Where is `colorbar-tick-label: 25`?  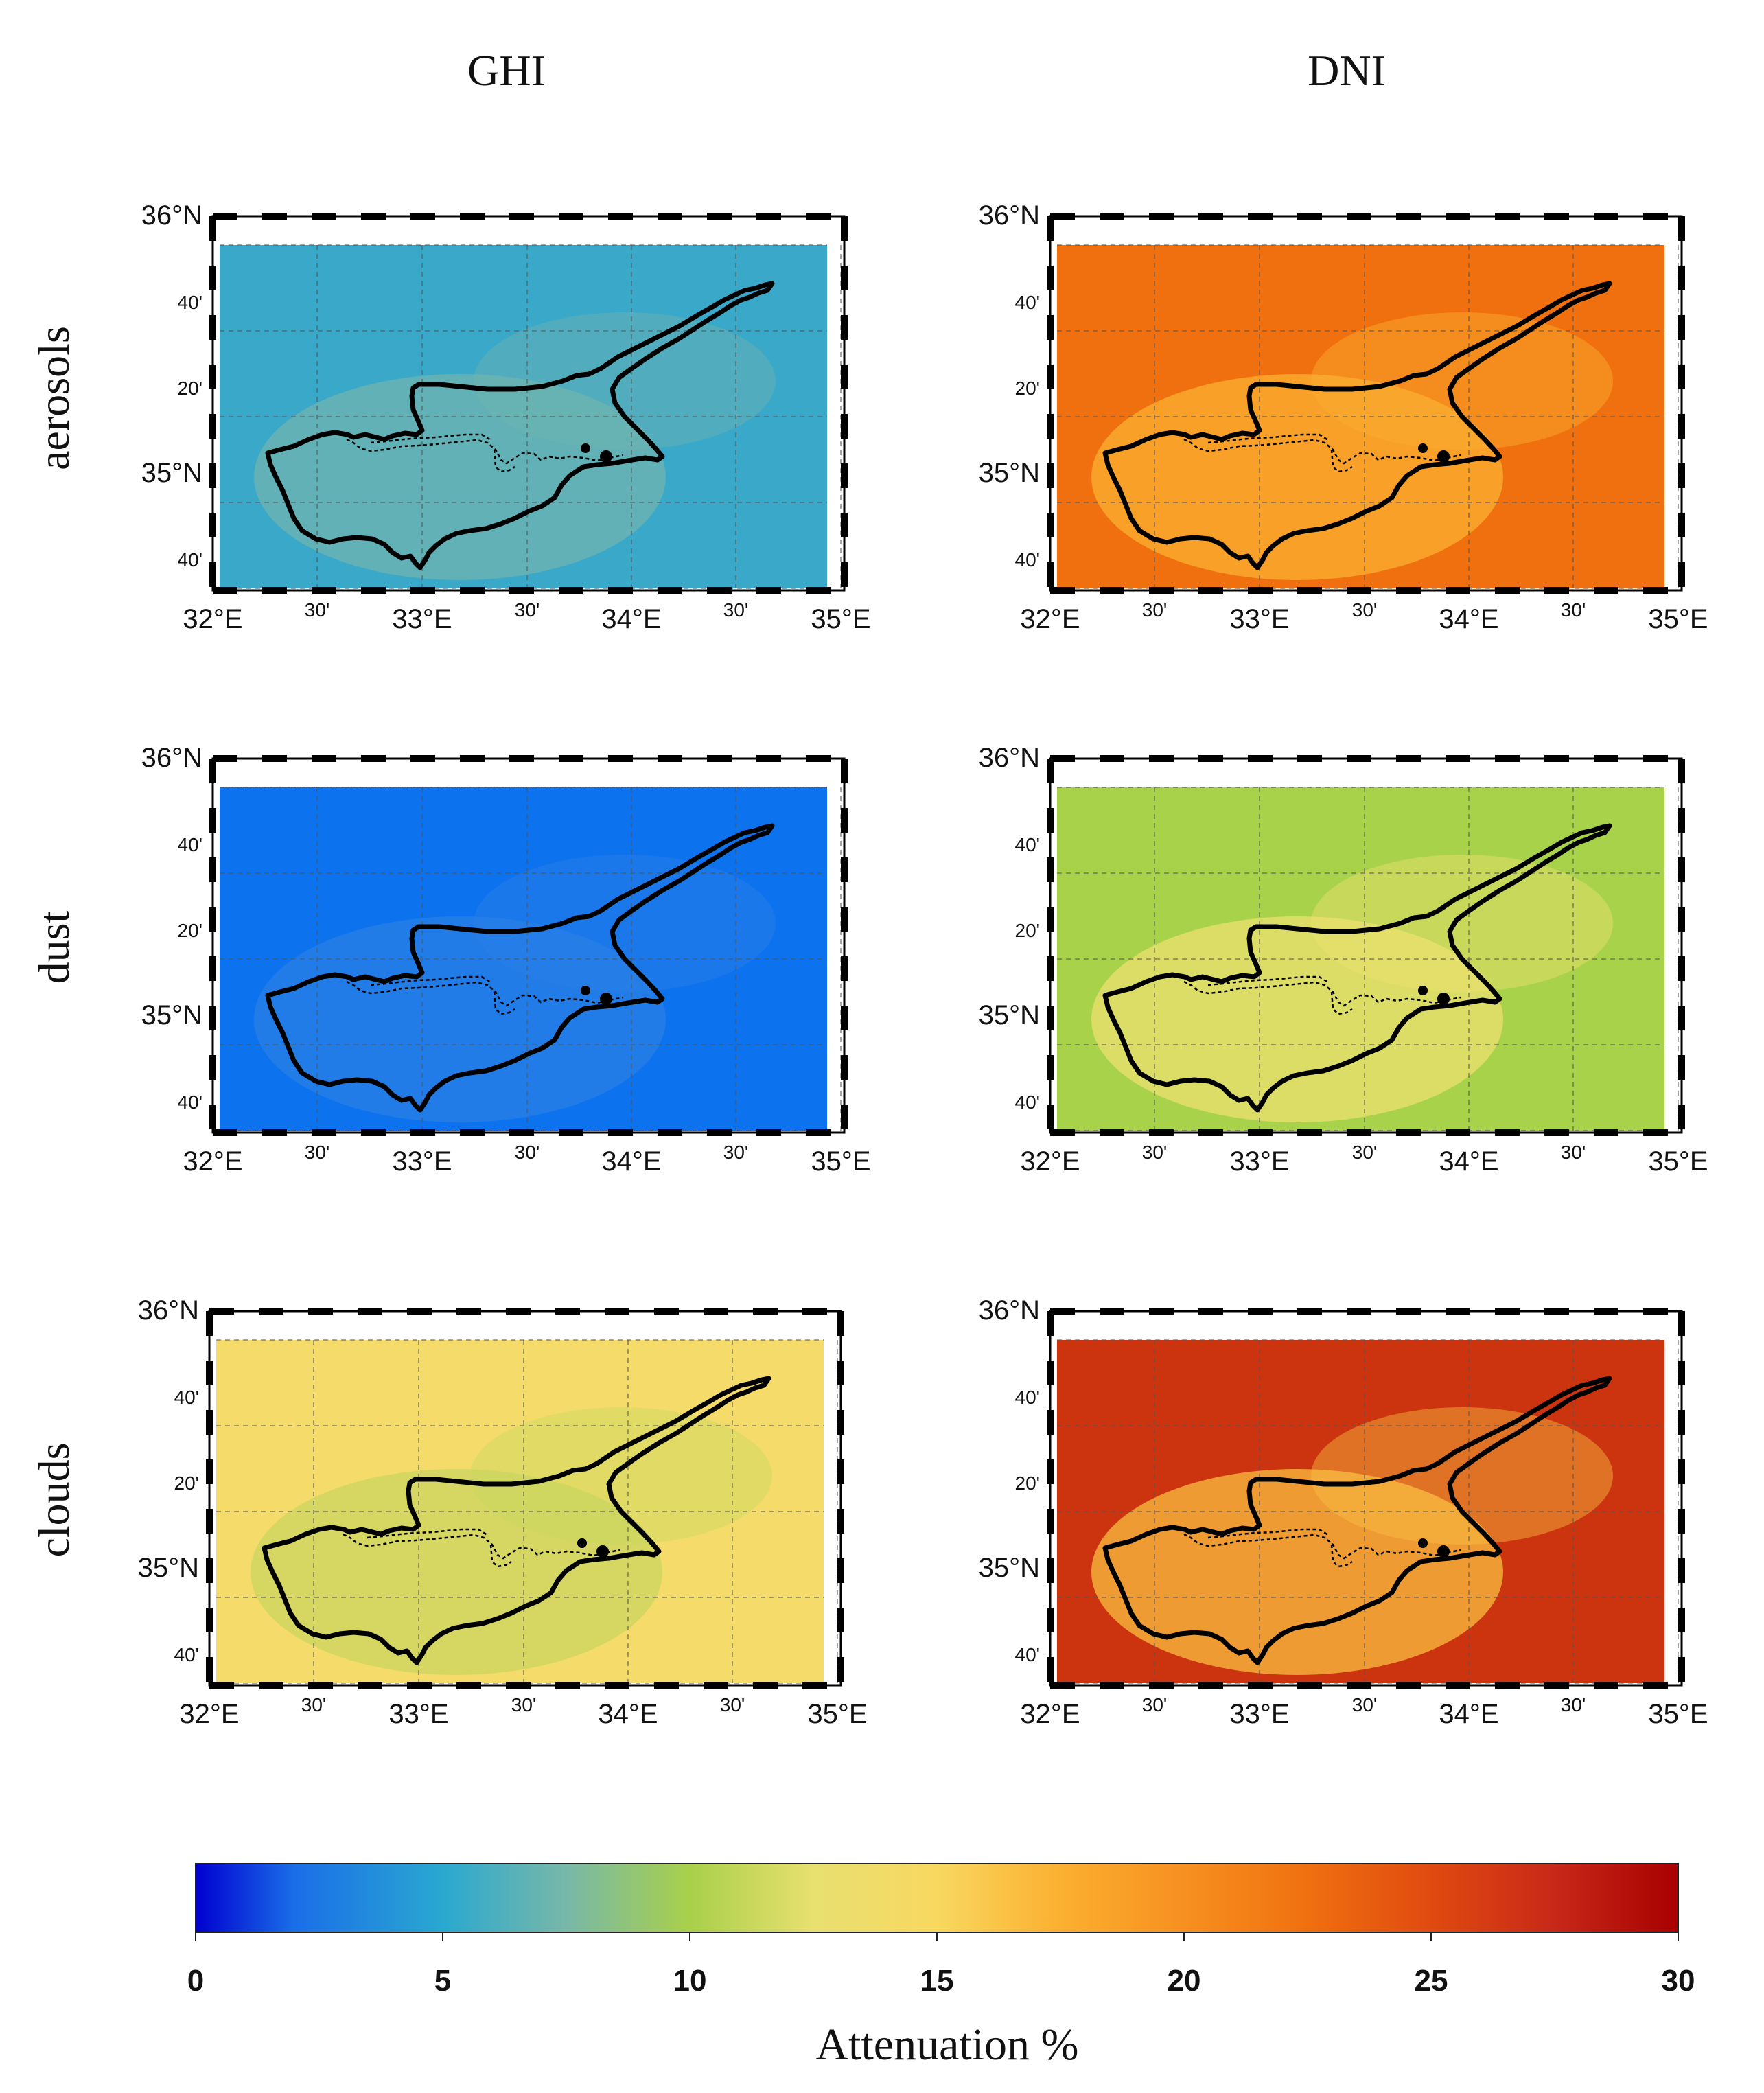 colorbar-tick-label: 25 is located at coordinates (1431, 1981).